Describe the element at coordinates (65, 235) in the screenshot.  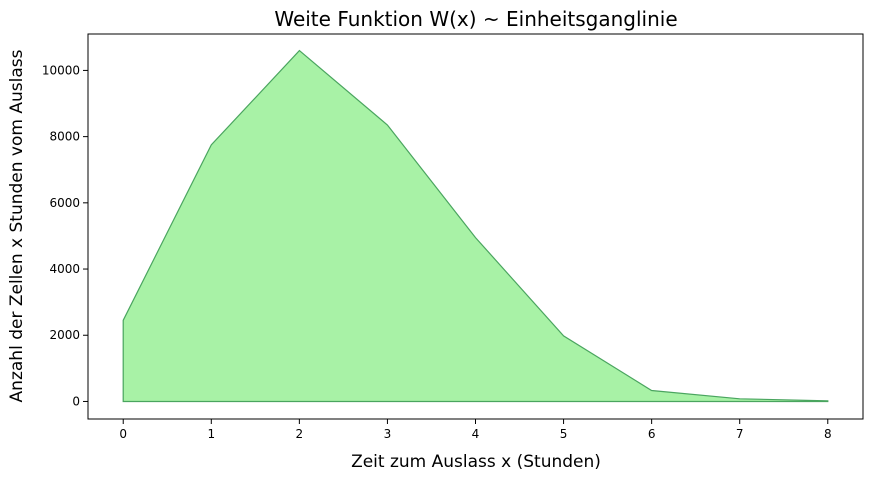
I see `y-axis-ticks: 0 2000 4000 6000 8000 10000` at that location.